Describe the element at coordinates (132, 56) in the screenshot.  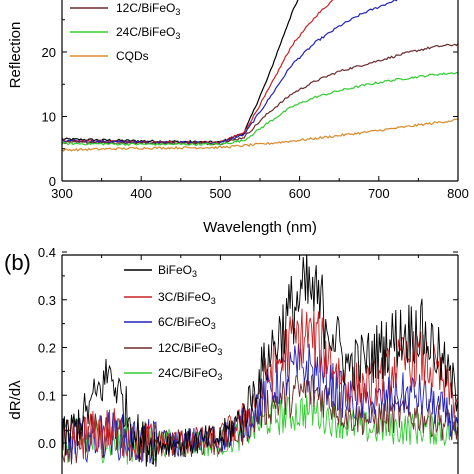
I see `legend-label-a: CQDs` at that location.